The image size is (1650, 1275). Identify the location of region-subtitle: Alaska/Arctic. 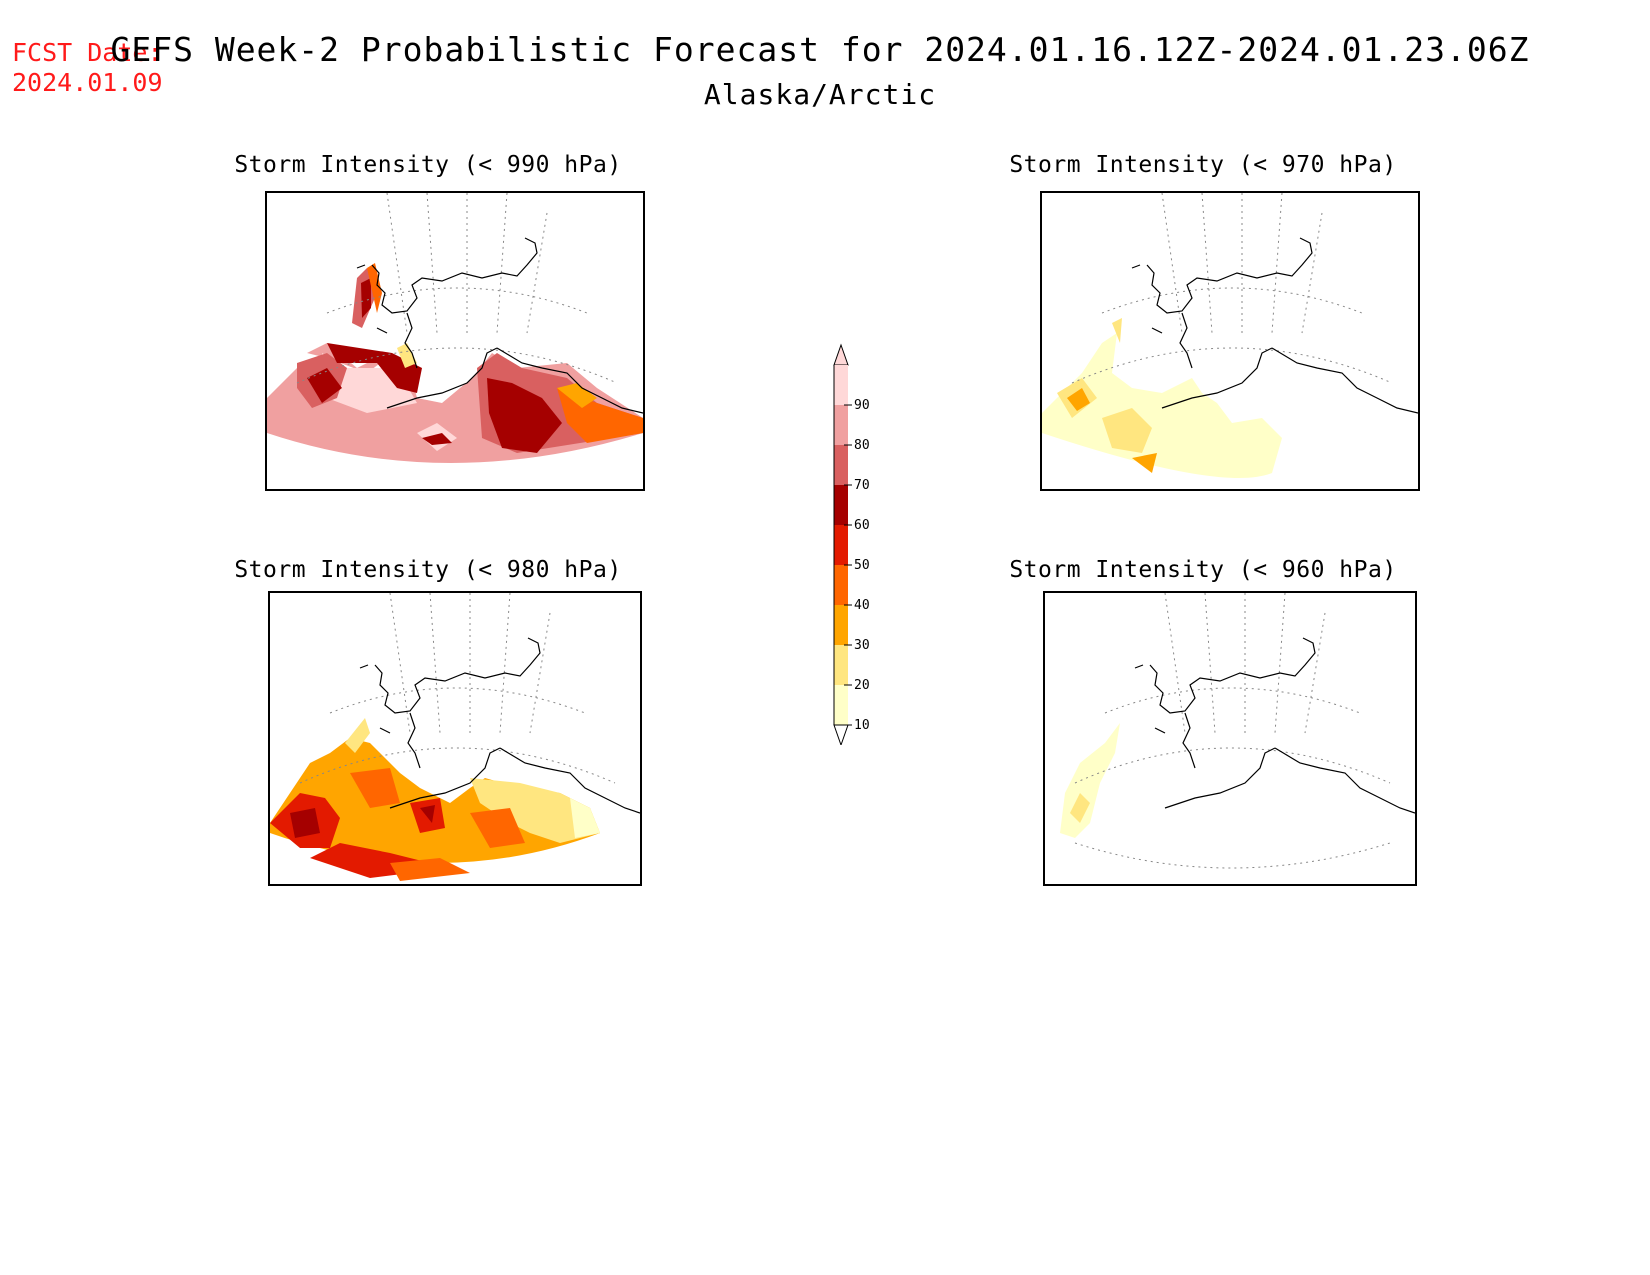
(820, 94).